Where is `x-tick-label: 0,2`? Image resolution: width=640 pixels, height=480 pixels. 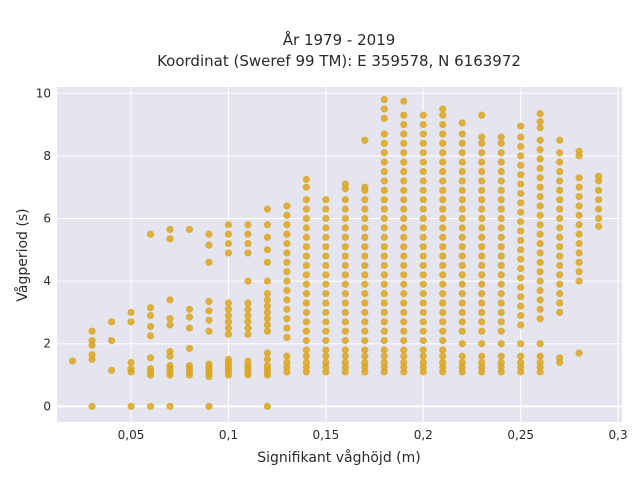
x-tick-label: 0,2 is located at coordinates (423, 435).